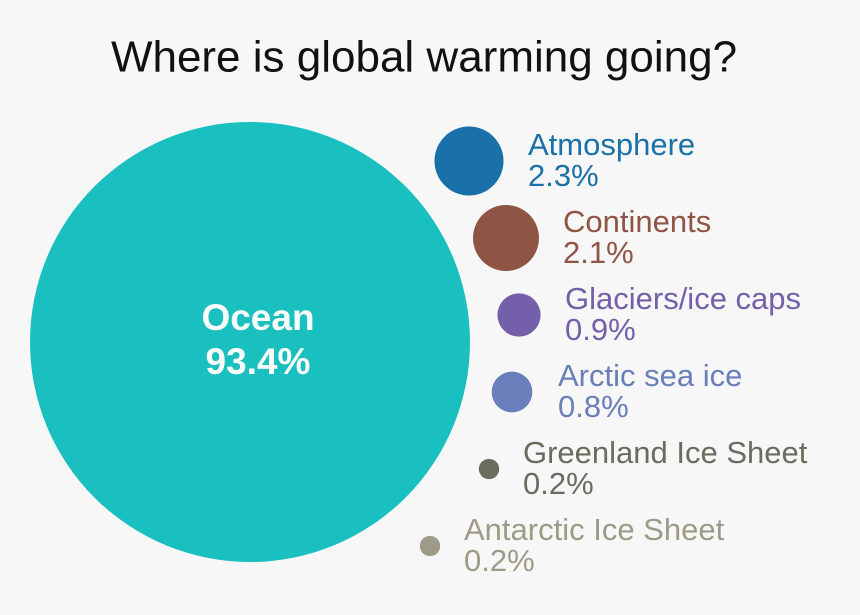 This screenshot has width=860, height=615. What do you see at coordinates (258, 361) in the screenshot?
I see `value-label: 93.4%` at bounding box center [258, 361].